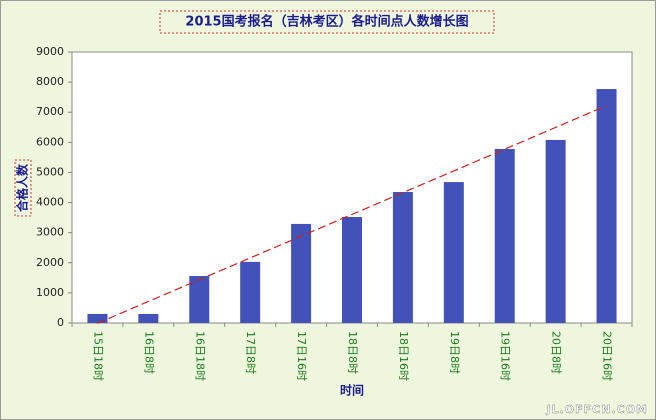 This screenshot has width=656, height=420. What do you see at coordinates (50, 232) in the screenshot?
I see `y-tick-label: 3000` at bounding box center [50, 232].